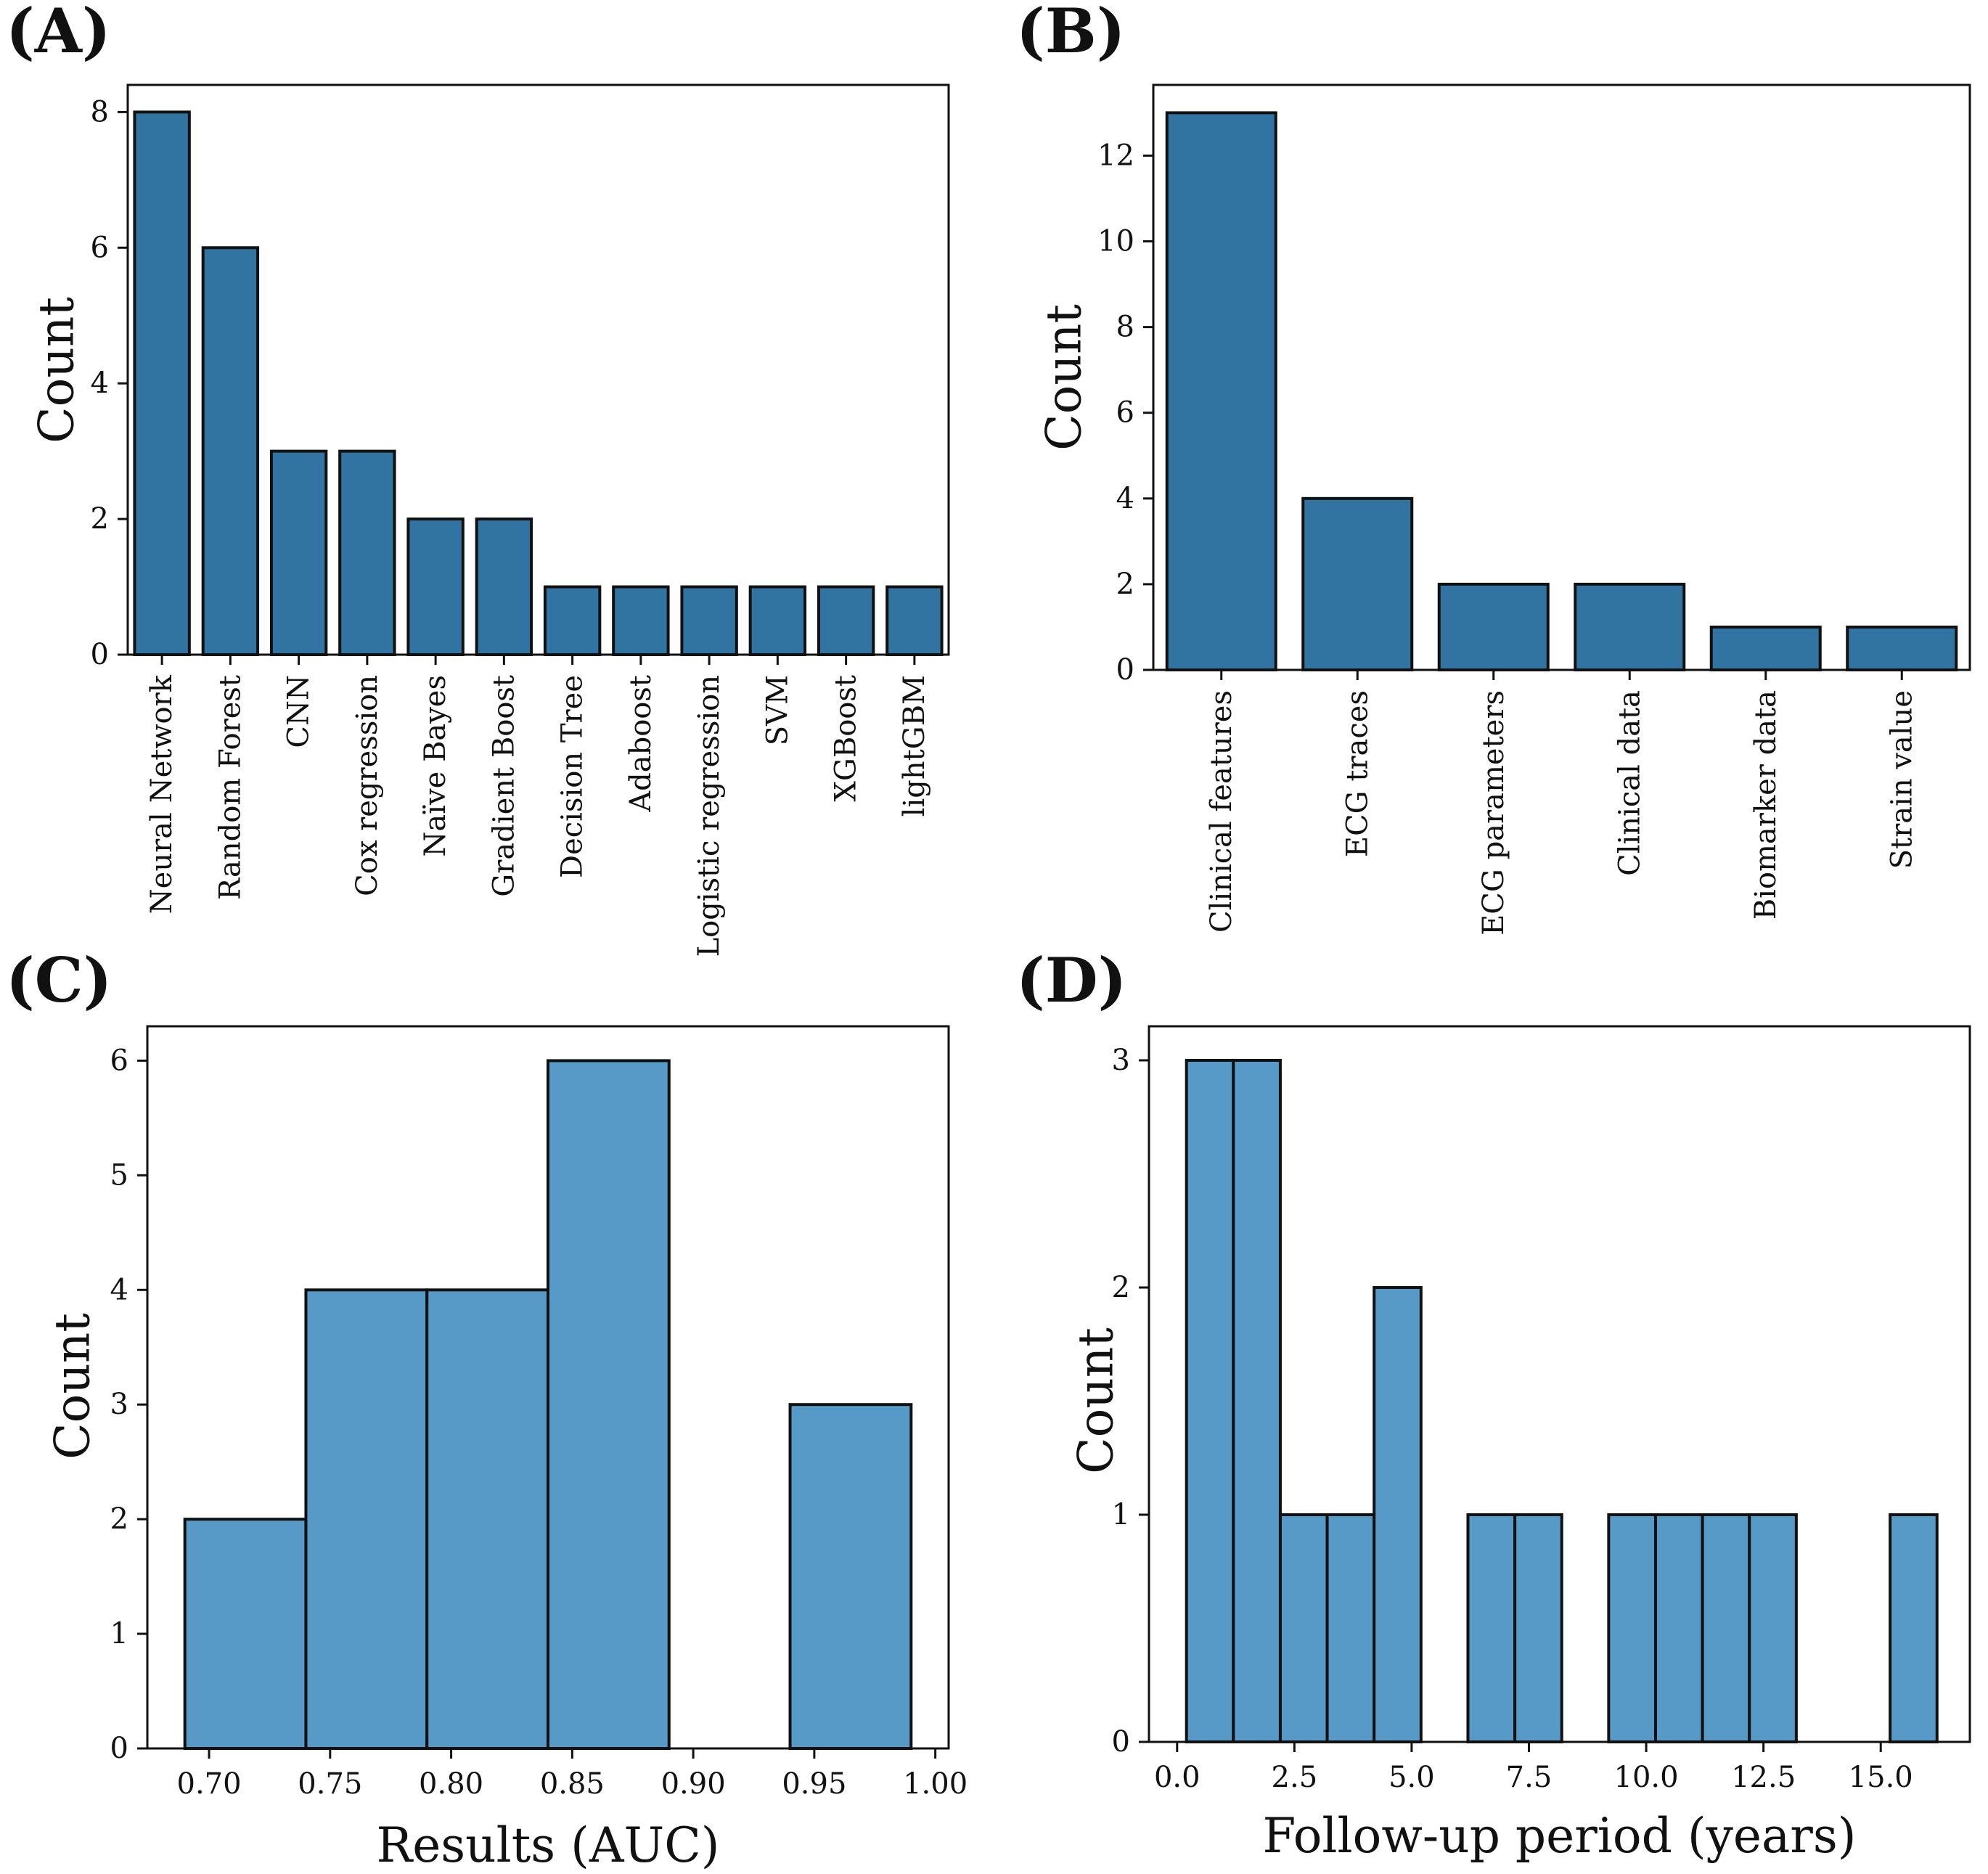 The image size is (1988, 1874). I want to click on x-tick-label: Decision Tree, so click(572, 776).